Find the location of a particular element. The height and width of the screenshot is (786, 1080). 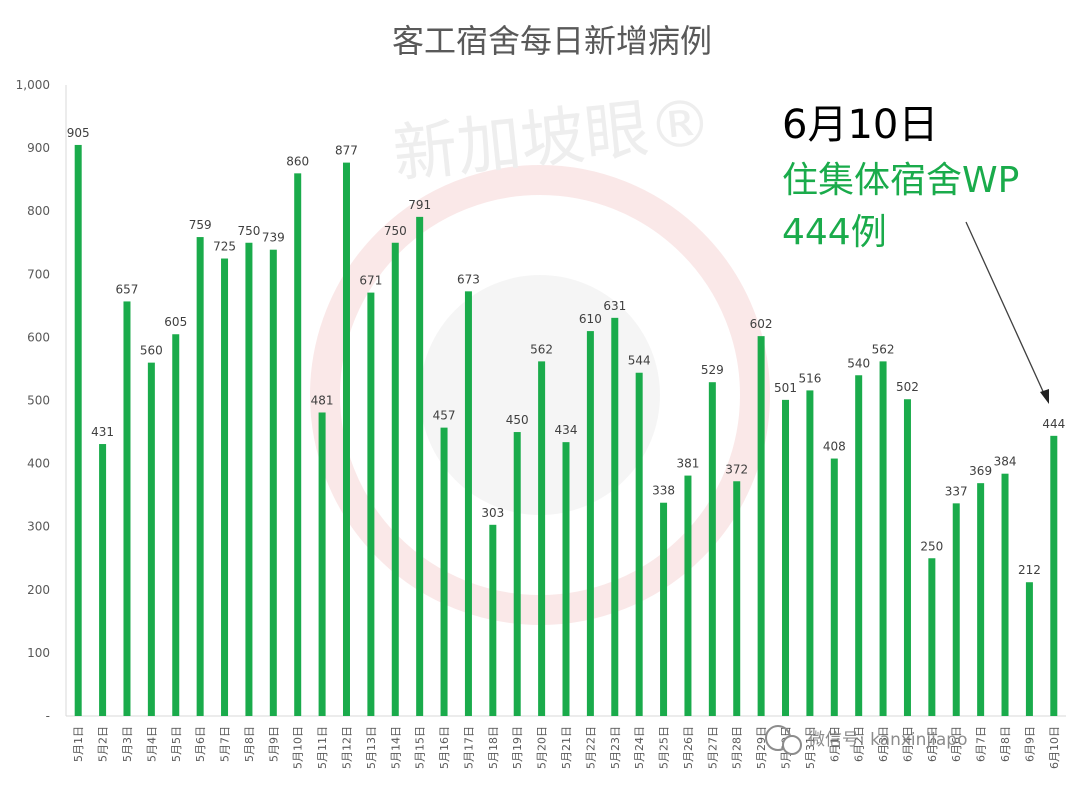

x-tick-label: 5月15日 is located at coordinates (420, 747).